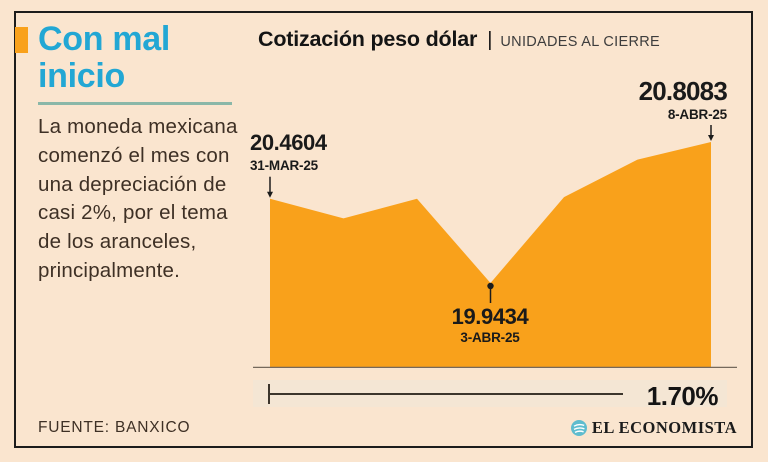 Image resolution: width=768 pixels, height=462 pixels. I want to click on title-accent-bar, so click(21, 40).